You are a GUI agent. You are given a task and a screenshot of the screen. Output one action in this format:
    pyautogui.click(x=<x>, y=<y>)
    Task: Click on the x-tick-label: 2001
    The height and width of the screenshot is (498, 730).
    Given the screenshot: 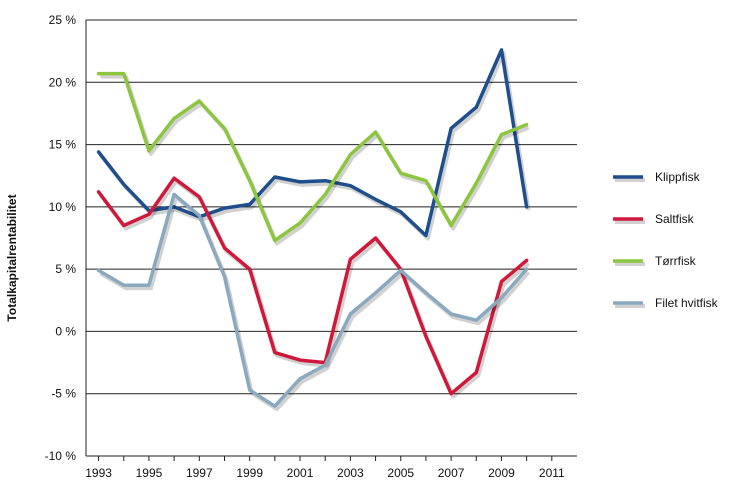 What is the action you would take?
    pyautogui.click(x=300, y=473)
    